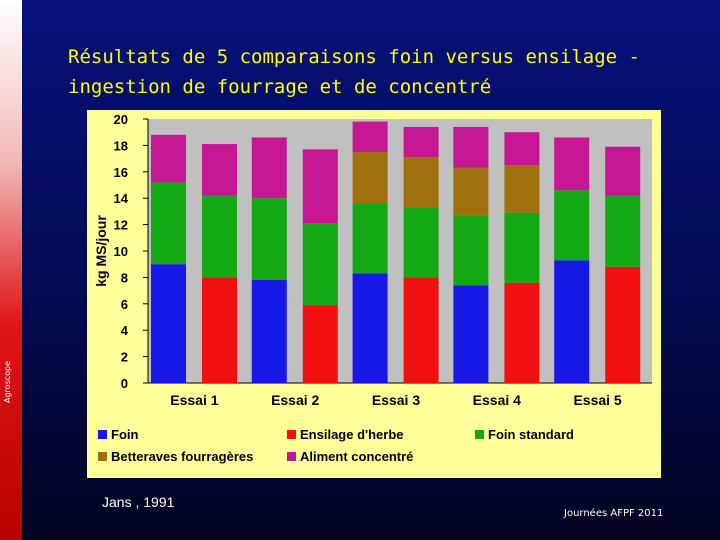 Image resolution: width=720 pixels, height=540 pixels. What do you see at coordinates (295, 400) in the screenshot?
I see `x-category-label: Essai 2` at bounding box center [295, 400].